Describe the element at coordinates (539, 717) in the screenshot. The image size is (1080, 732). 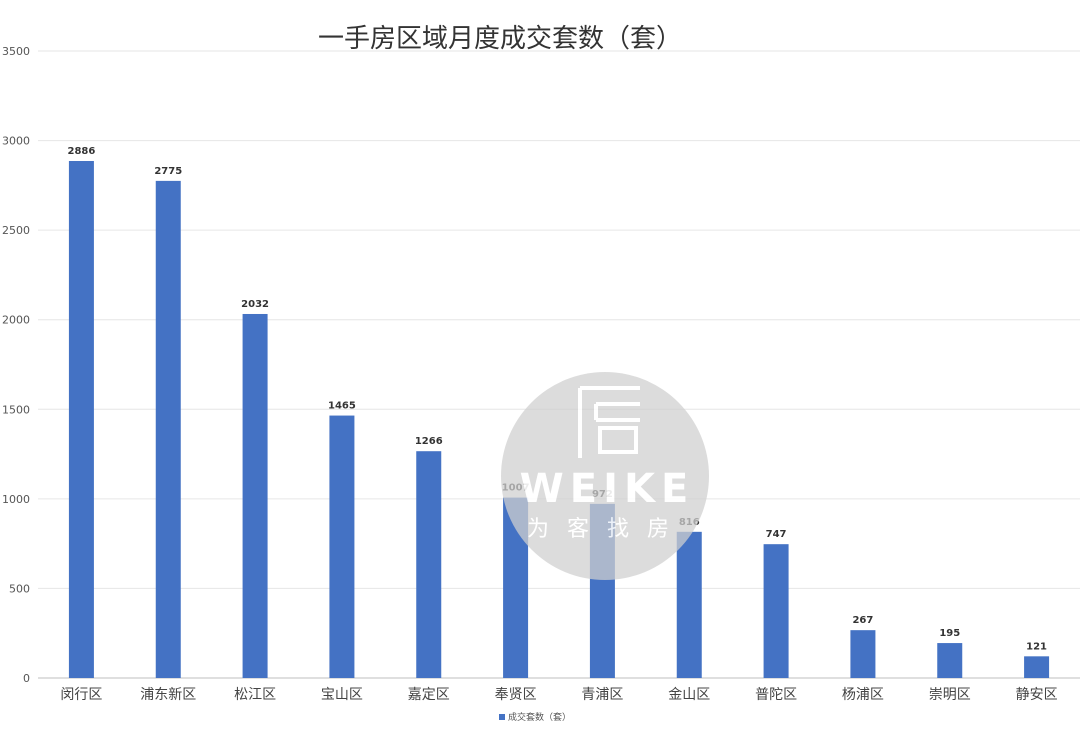
I see `legend-label: 成交套数（套）` at that location.